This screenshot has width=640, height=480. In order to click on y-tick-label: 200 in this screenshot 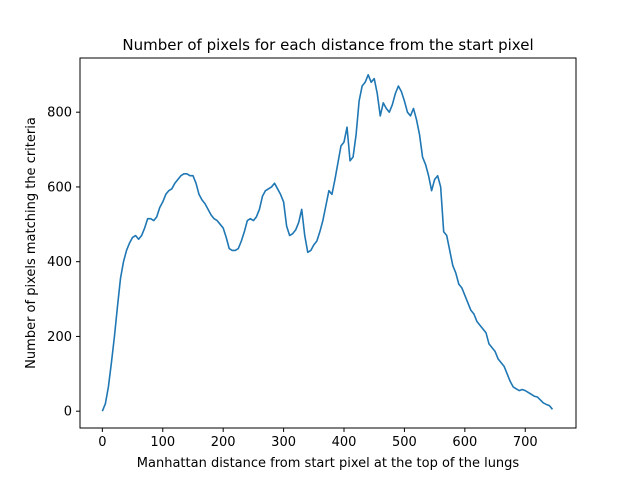, I will do `click(59, 337)`.